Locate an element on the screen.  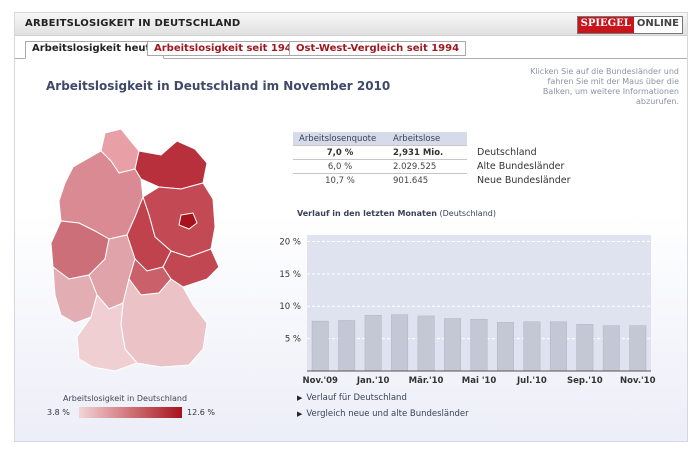
stats-row: 7,0 % 2,931 Mio. Deutschland is located at coordinates (434, 152).